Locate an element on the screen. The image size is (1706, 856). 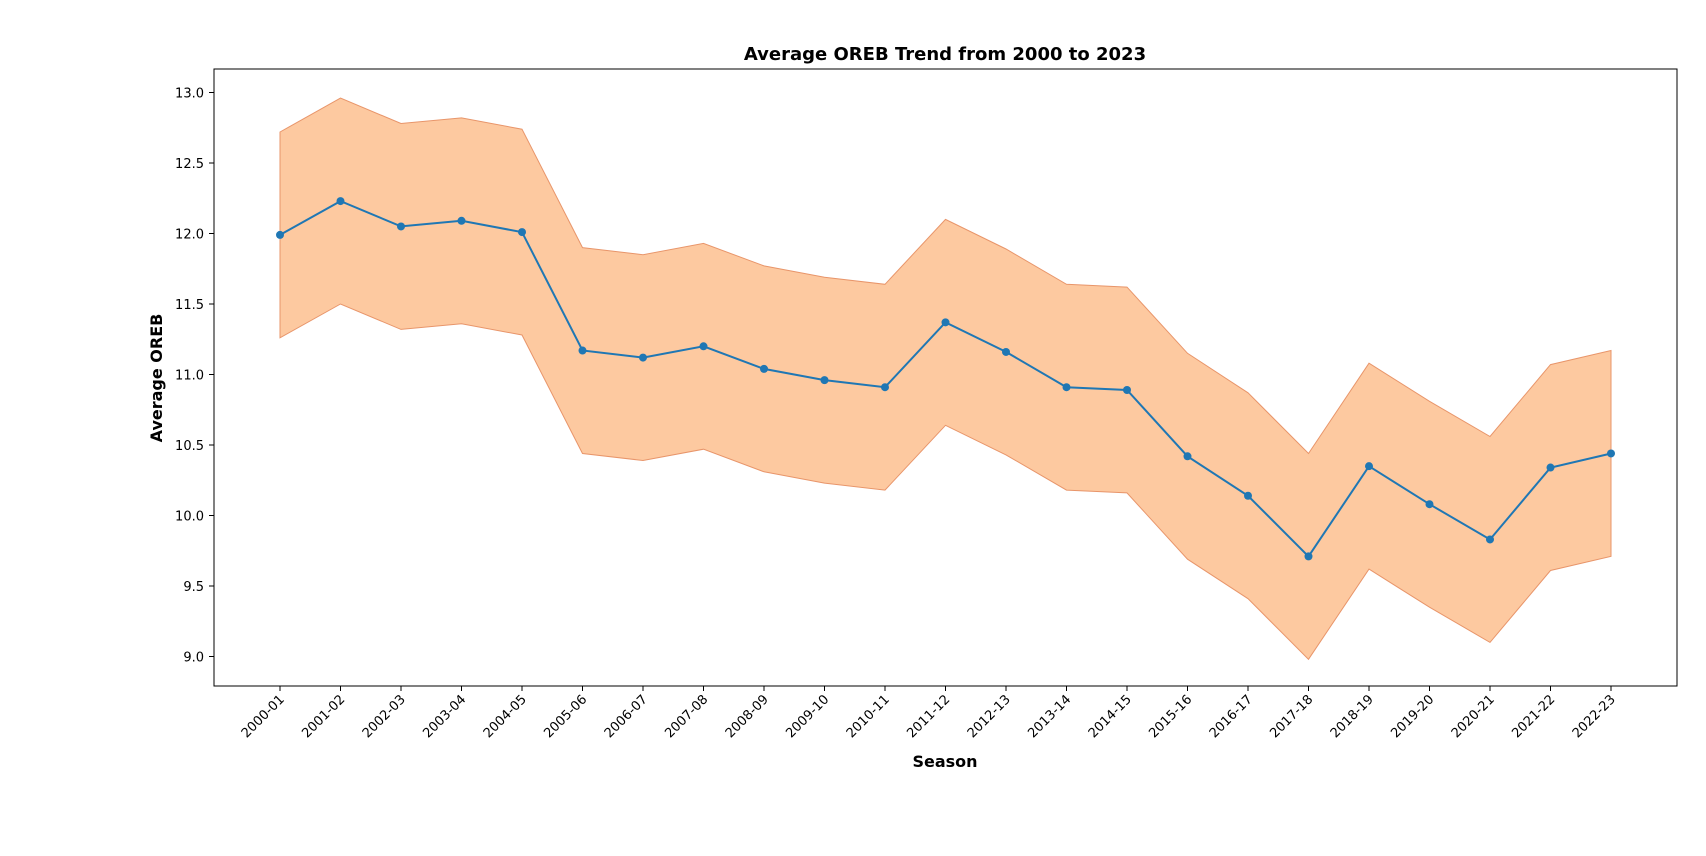
x-tick-label: 2008-09 is located at coordinates (747, 716).